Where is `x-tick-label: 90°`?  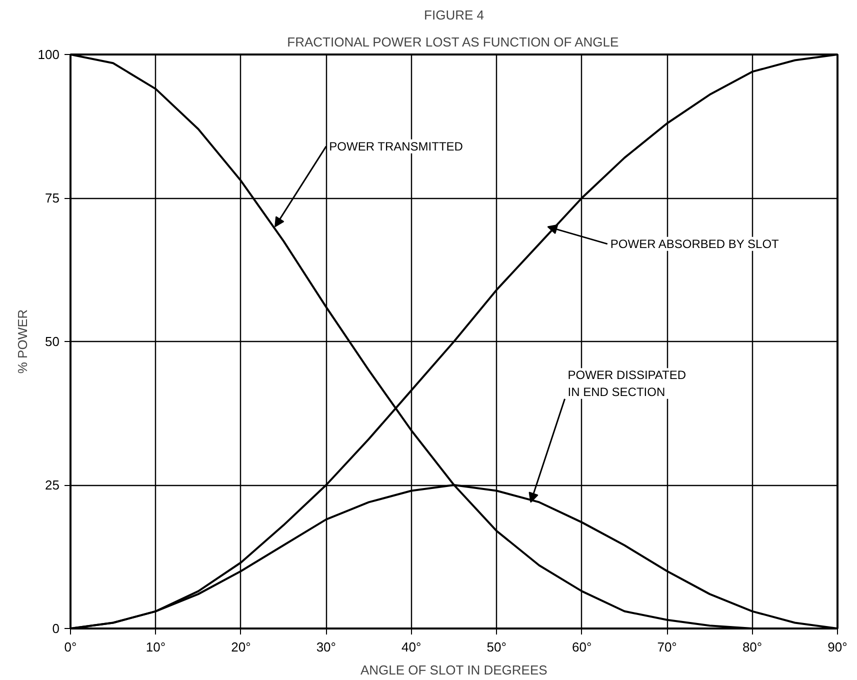
x-tick-label: 90° is located at coordinates (838, 647).